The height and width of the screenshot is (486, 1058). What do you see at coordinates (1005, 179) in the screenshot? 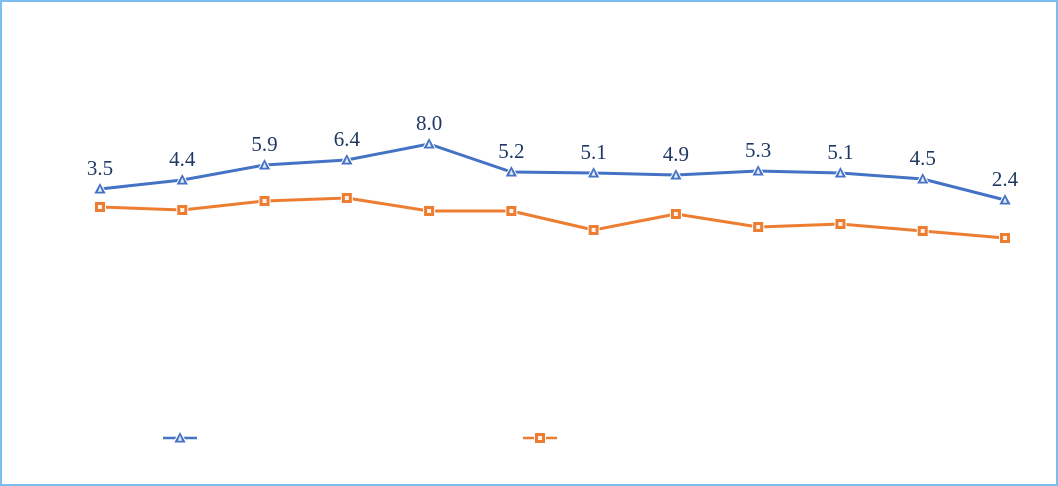
I see `series-blue-data-label: 2.4` at bounding box center [1005, 179].